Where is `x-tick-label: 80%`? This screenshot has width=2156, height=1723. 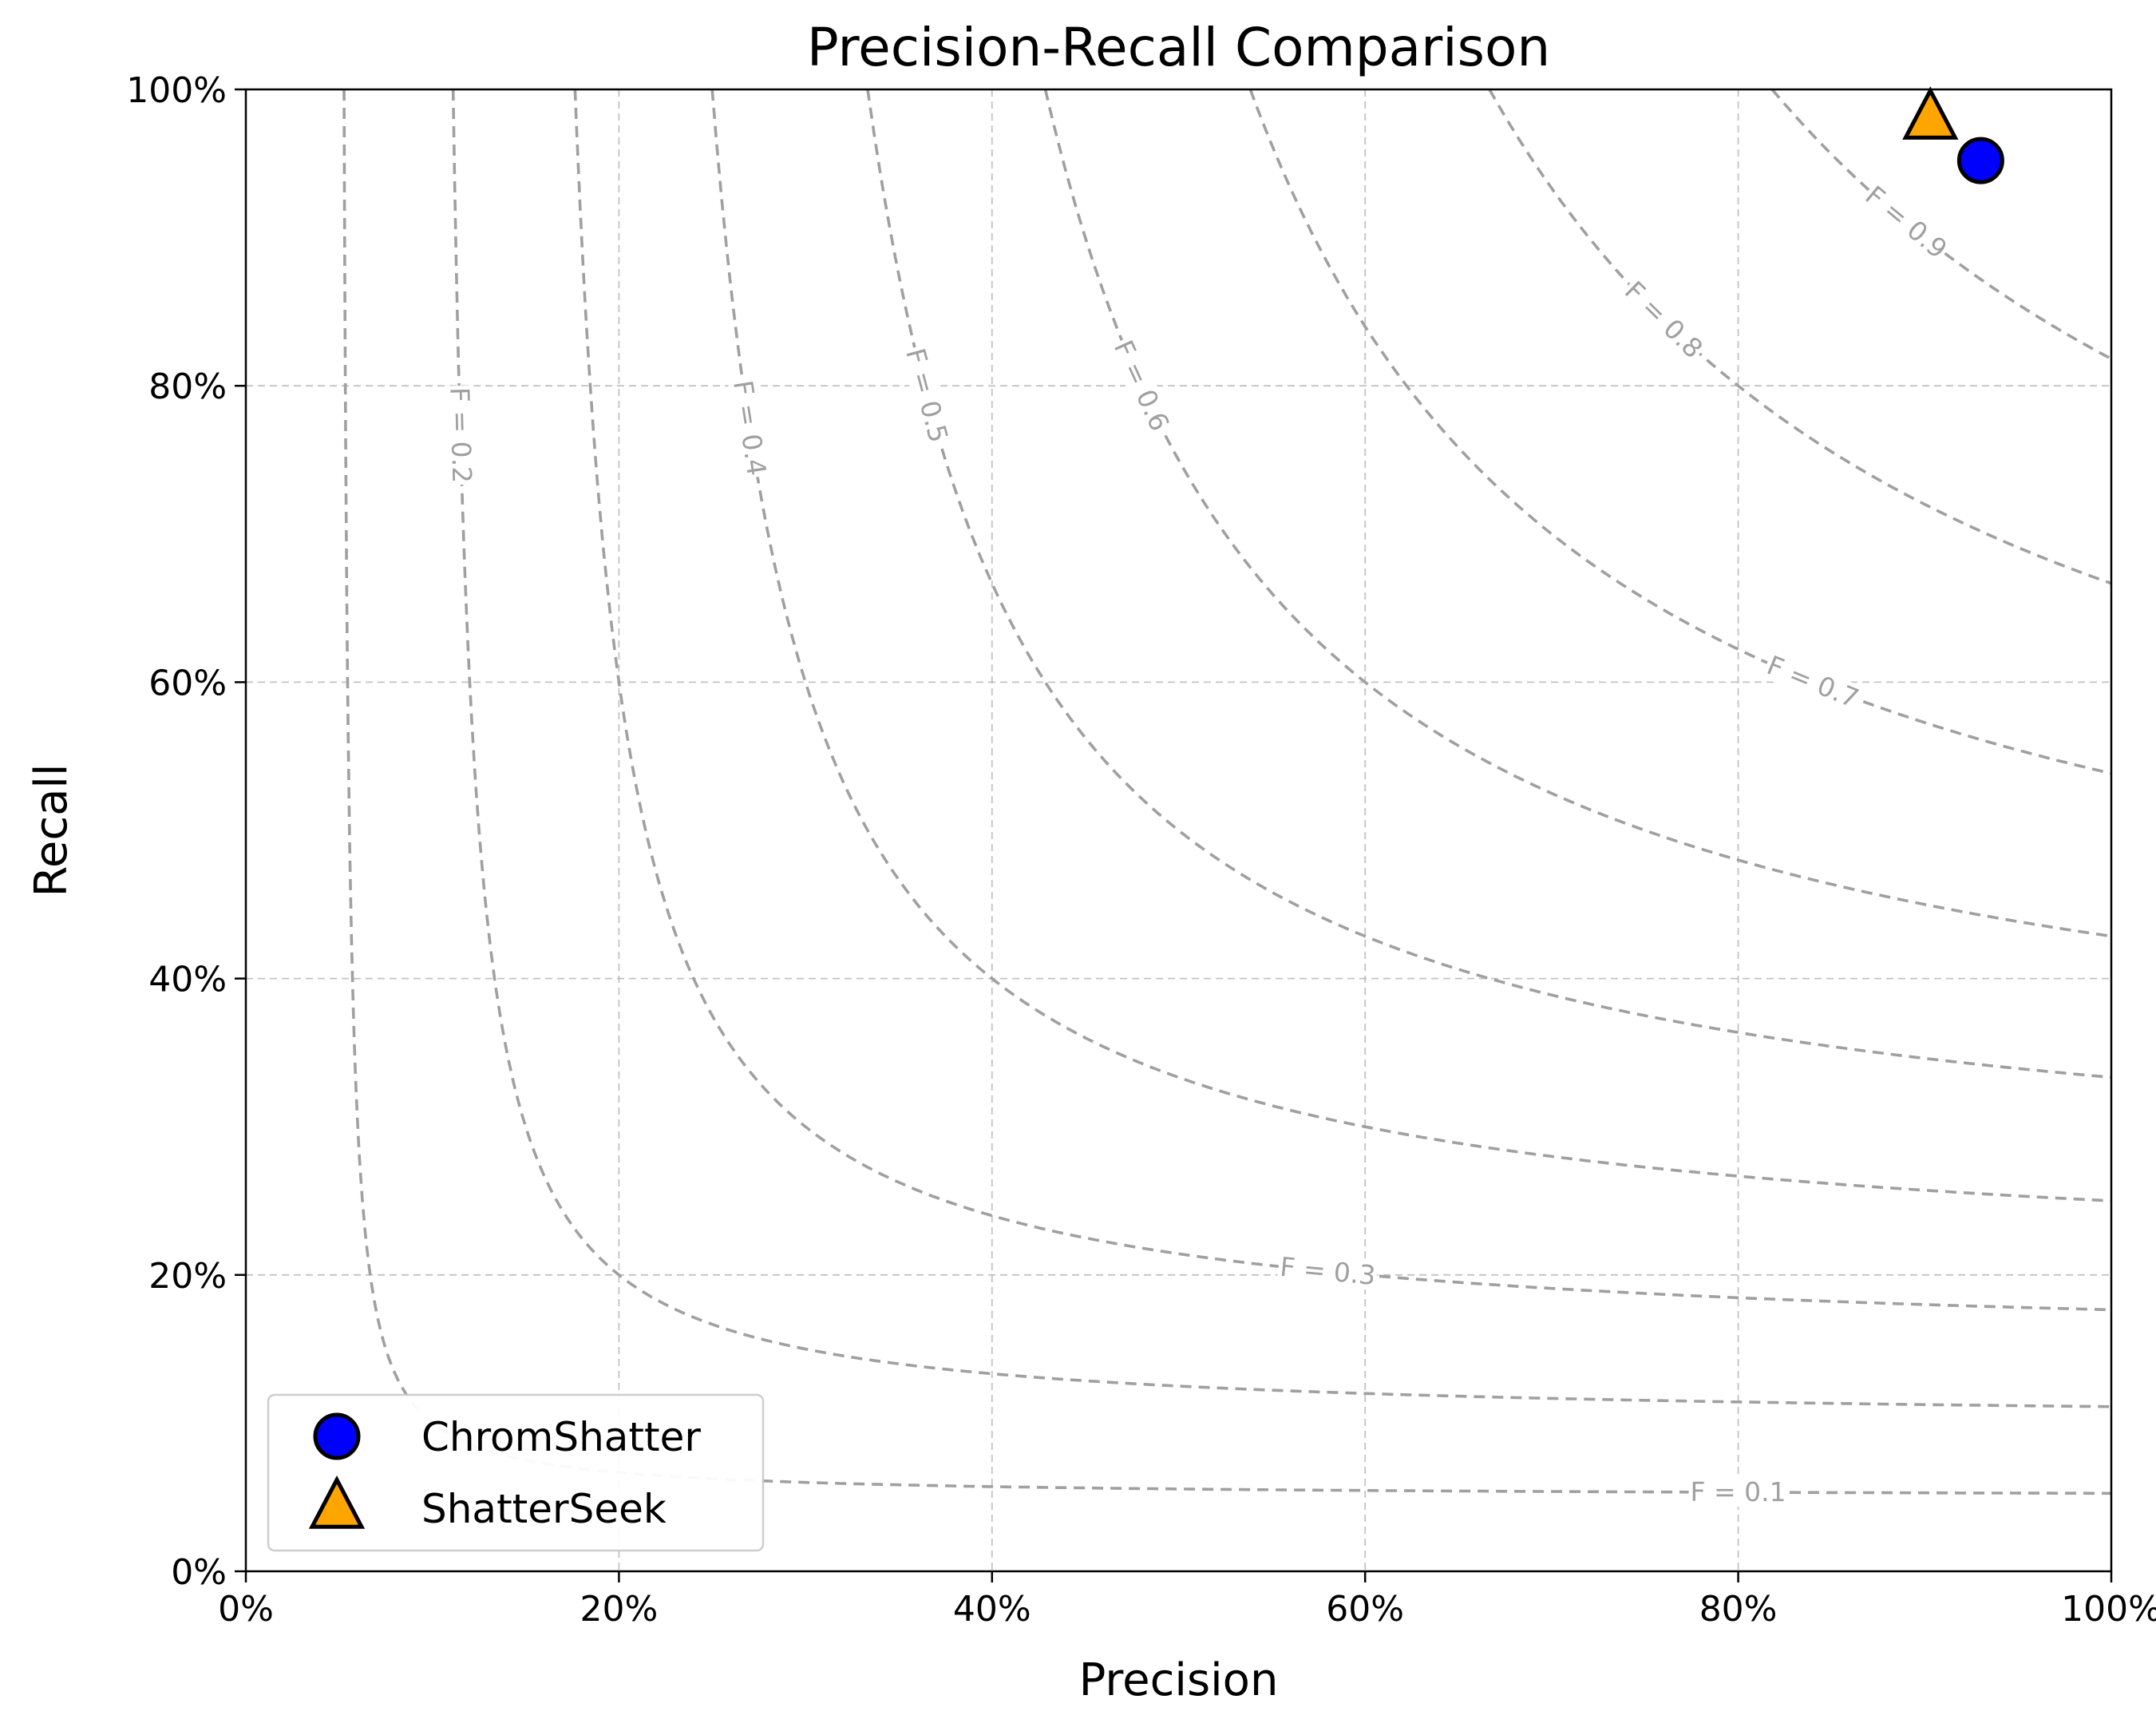
x-tick-label: 80% is located at coordinates (1738, 1609).